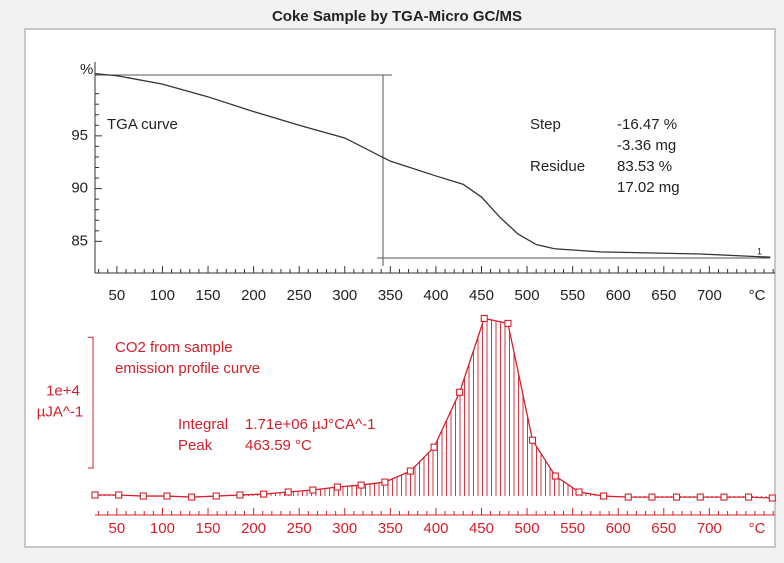 Image resolution: width=784 pixels, height=563 pixels. I want to click on scale-bar-label: 1e+4, so click(63, 390).